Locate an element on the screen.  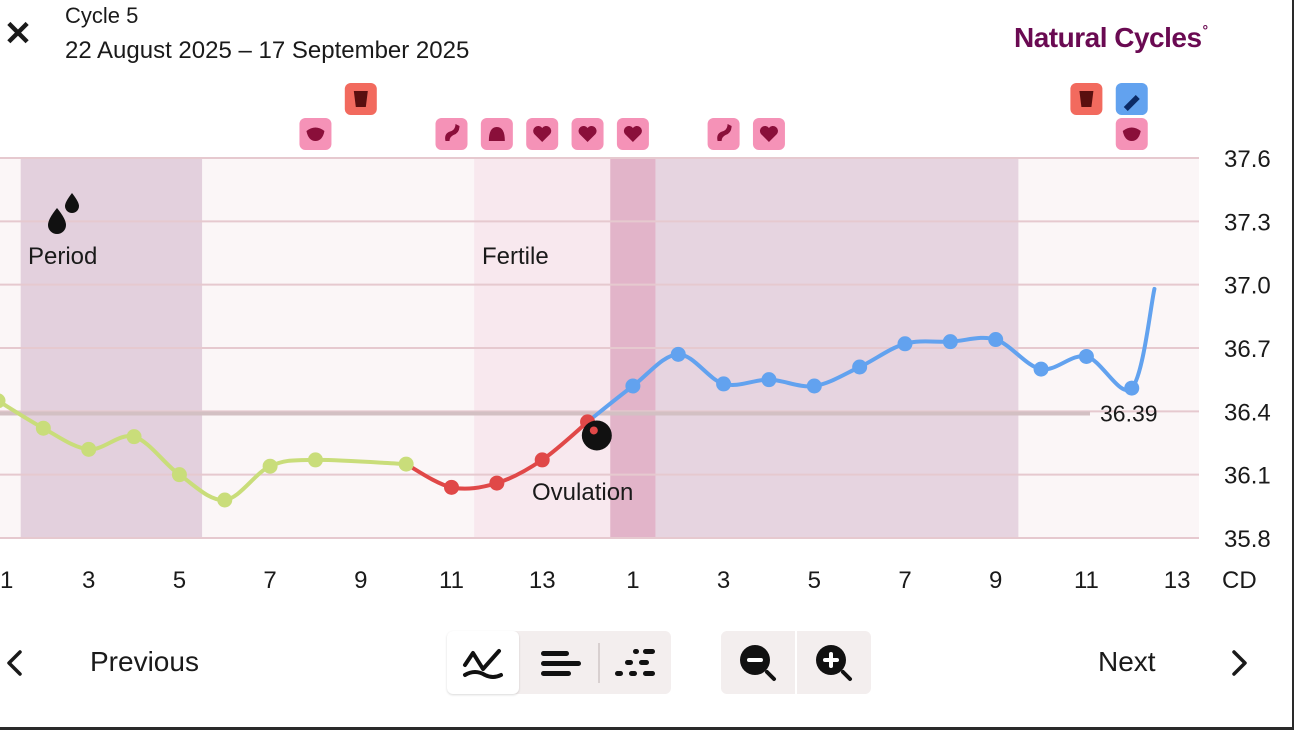
dots-icon is located at coordinates (635, 662).